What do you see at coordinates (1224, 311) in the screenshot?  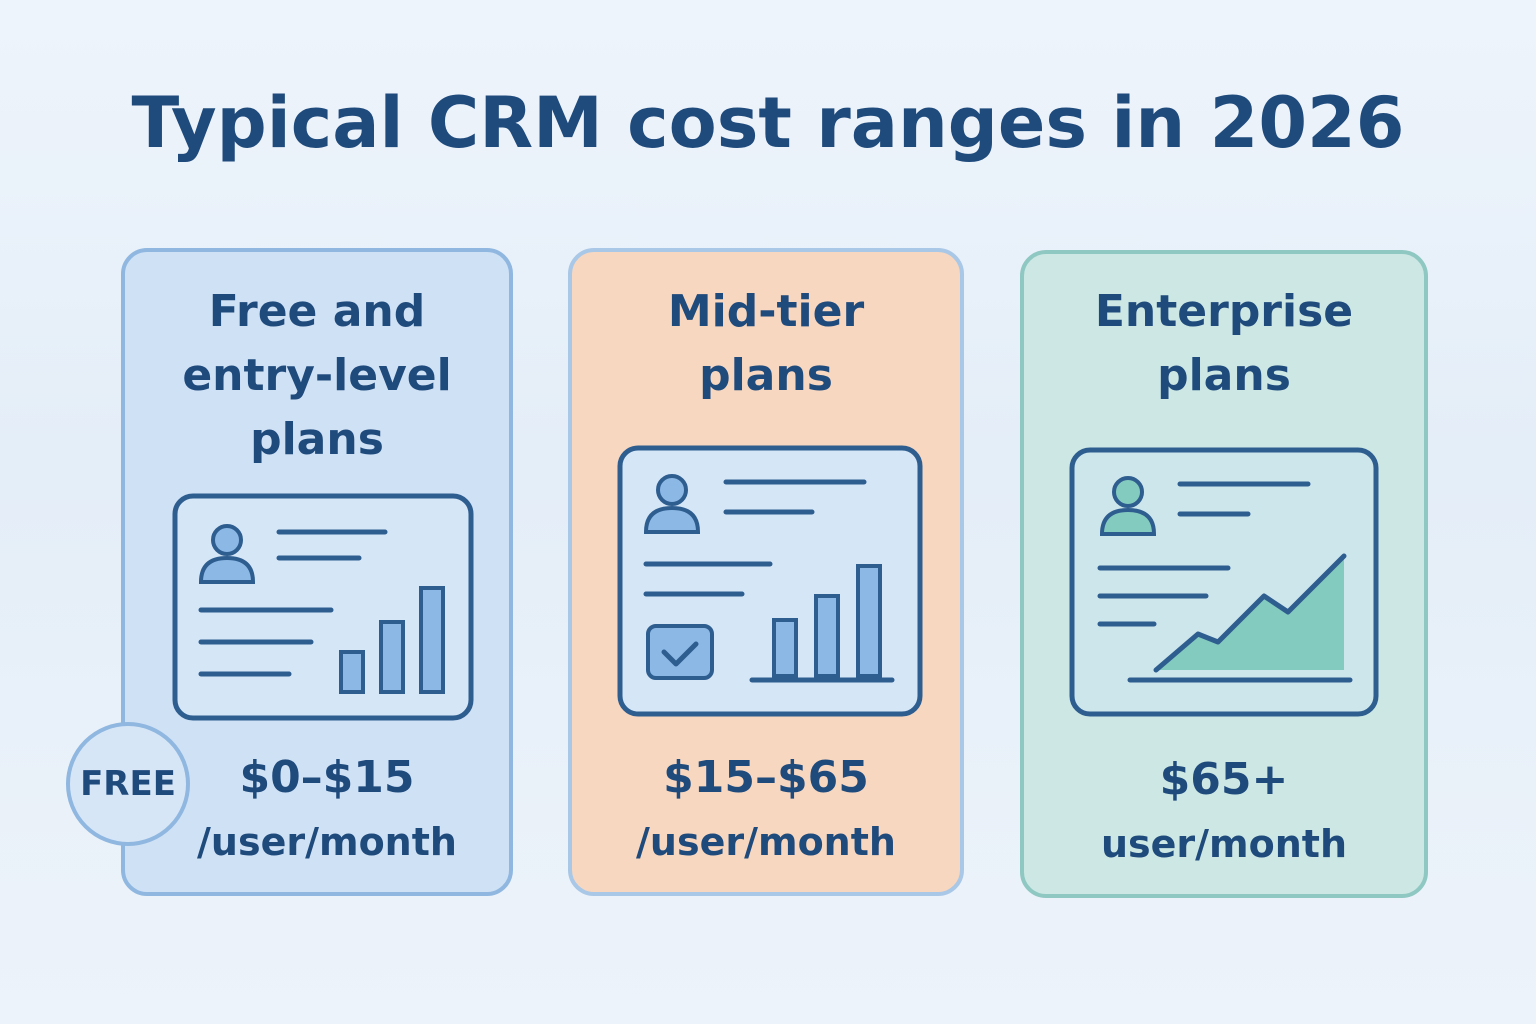 I see `tier-heading-line: Enterprise` at bounding box center [1224, 311].